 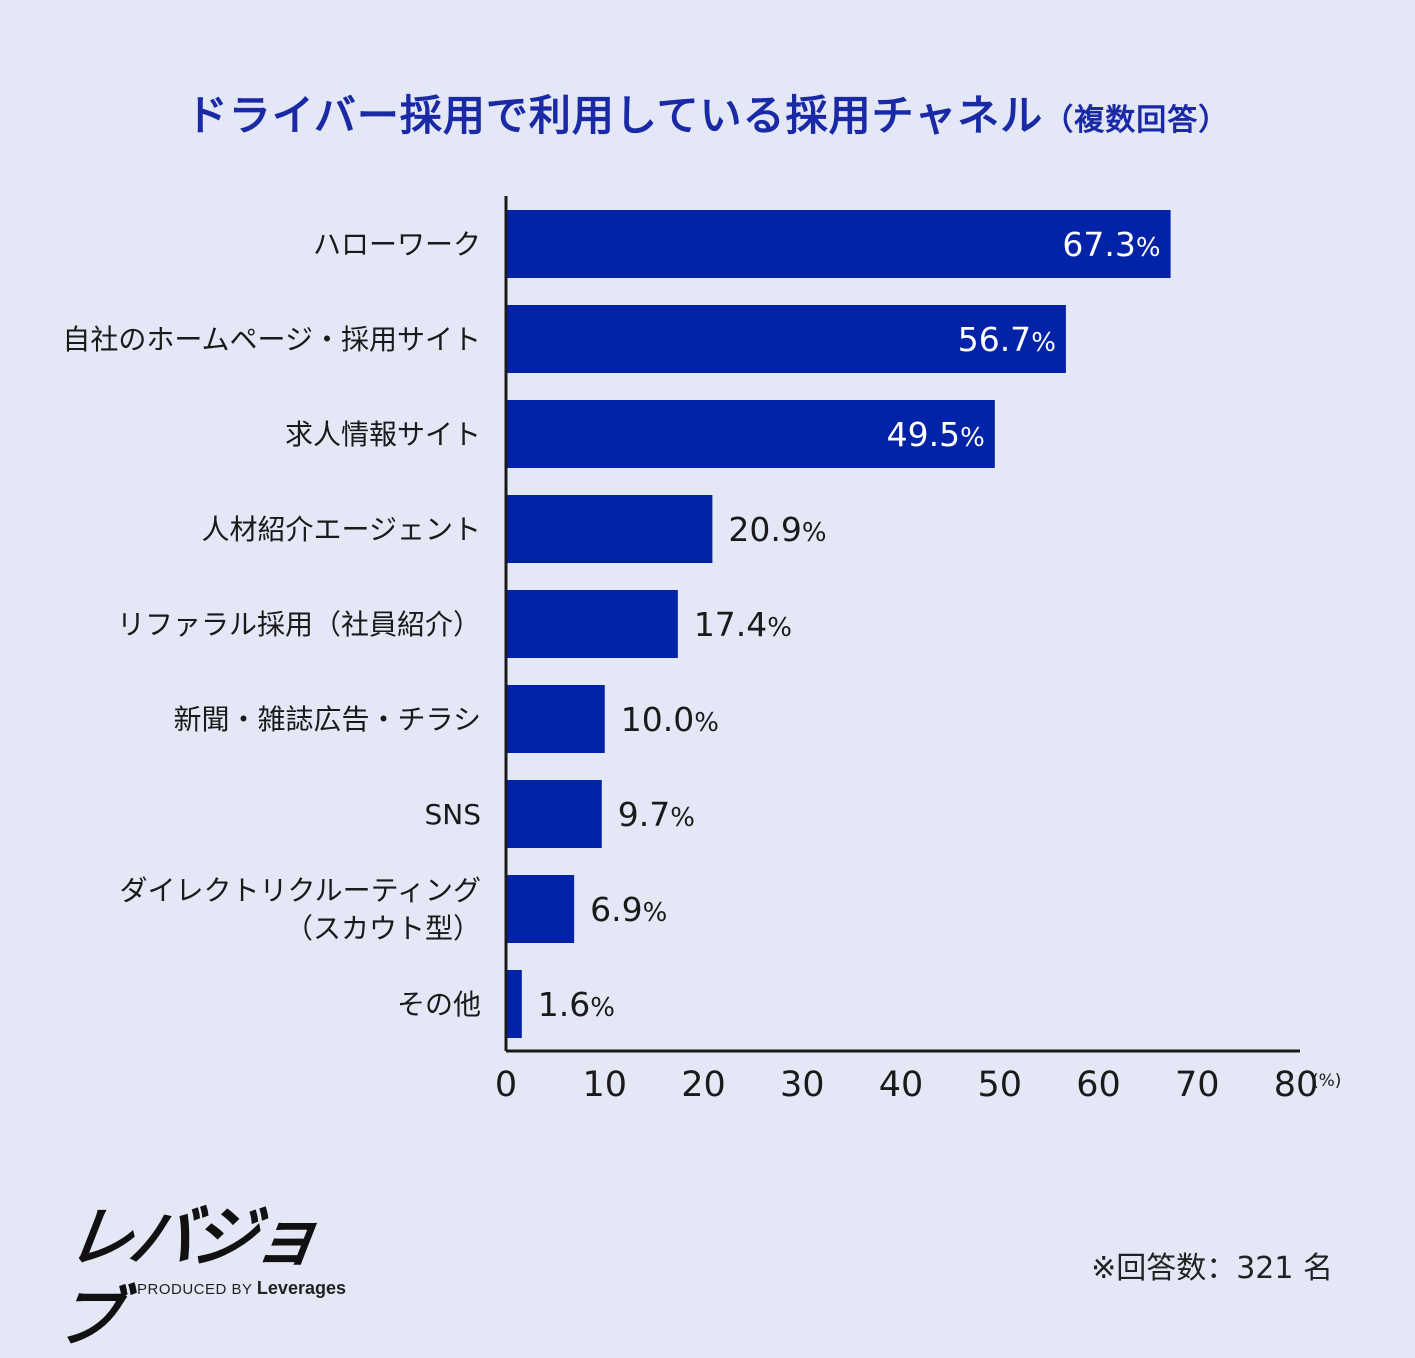 What do you see at coordinates (576, 1004) in the screenshot?
I see `data-label: 1.6%` at bounding box center [576, 1004].